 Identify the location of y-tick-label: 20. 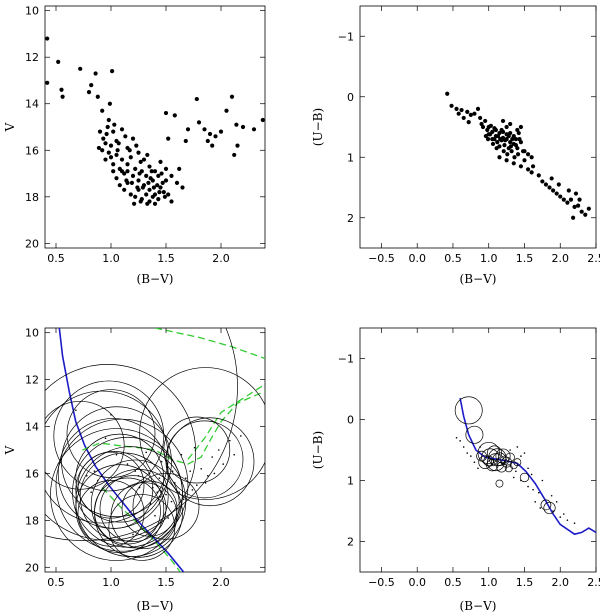
(32, 567).